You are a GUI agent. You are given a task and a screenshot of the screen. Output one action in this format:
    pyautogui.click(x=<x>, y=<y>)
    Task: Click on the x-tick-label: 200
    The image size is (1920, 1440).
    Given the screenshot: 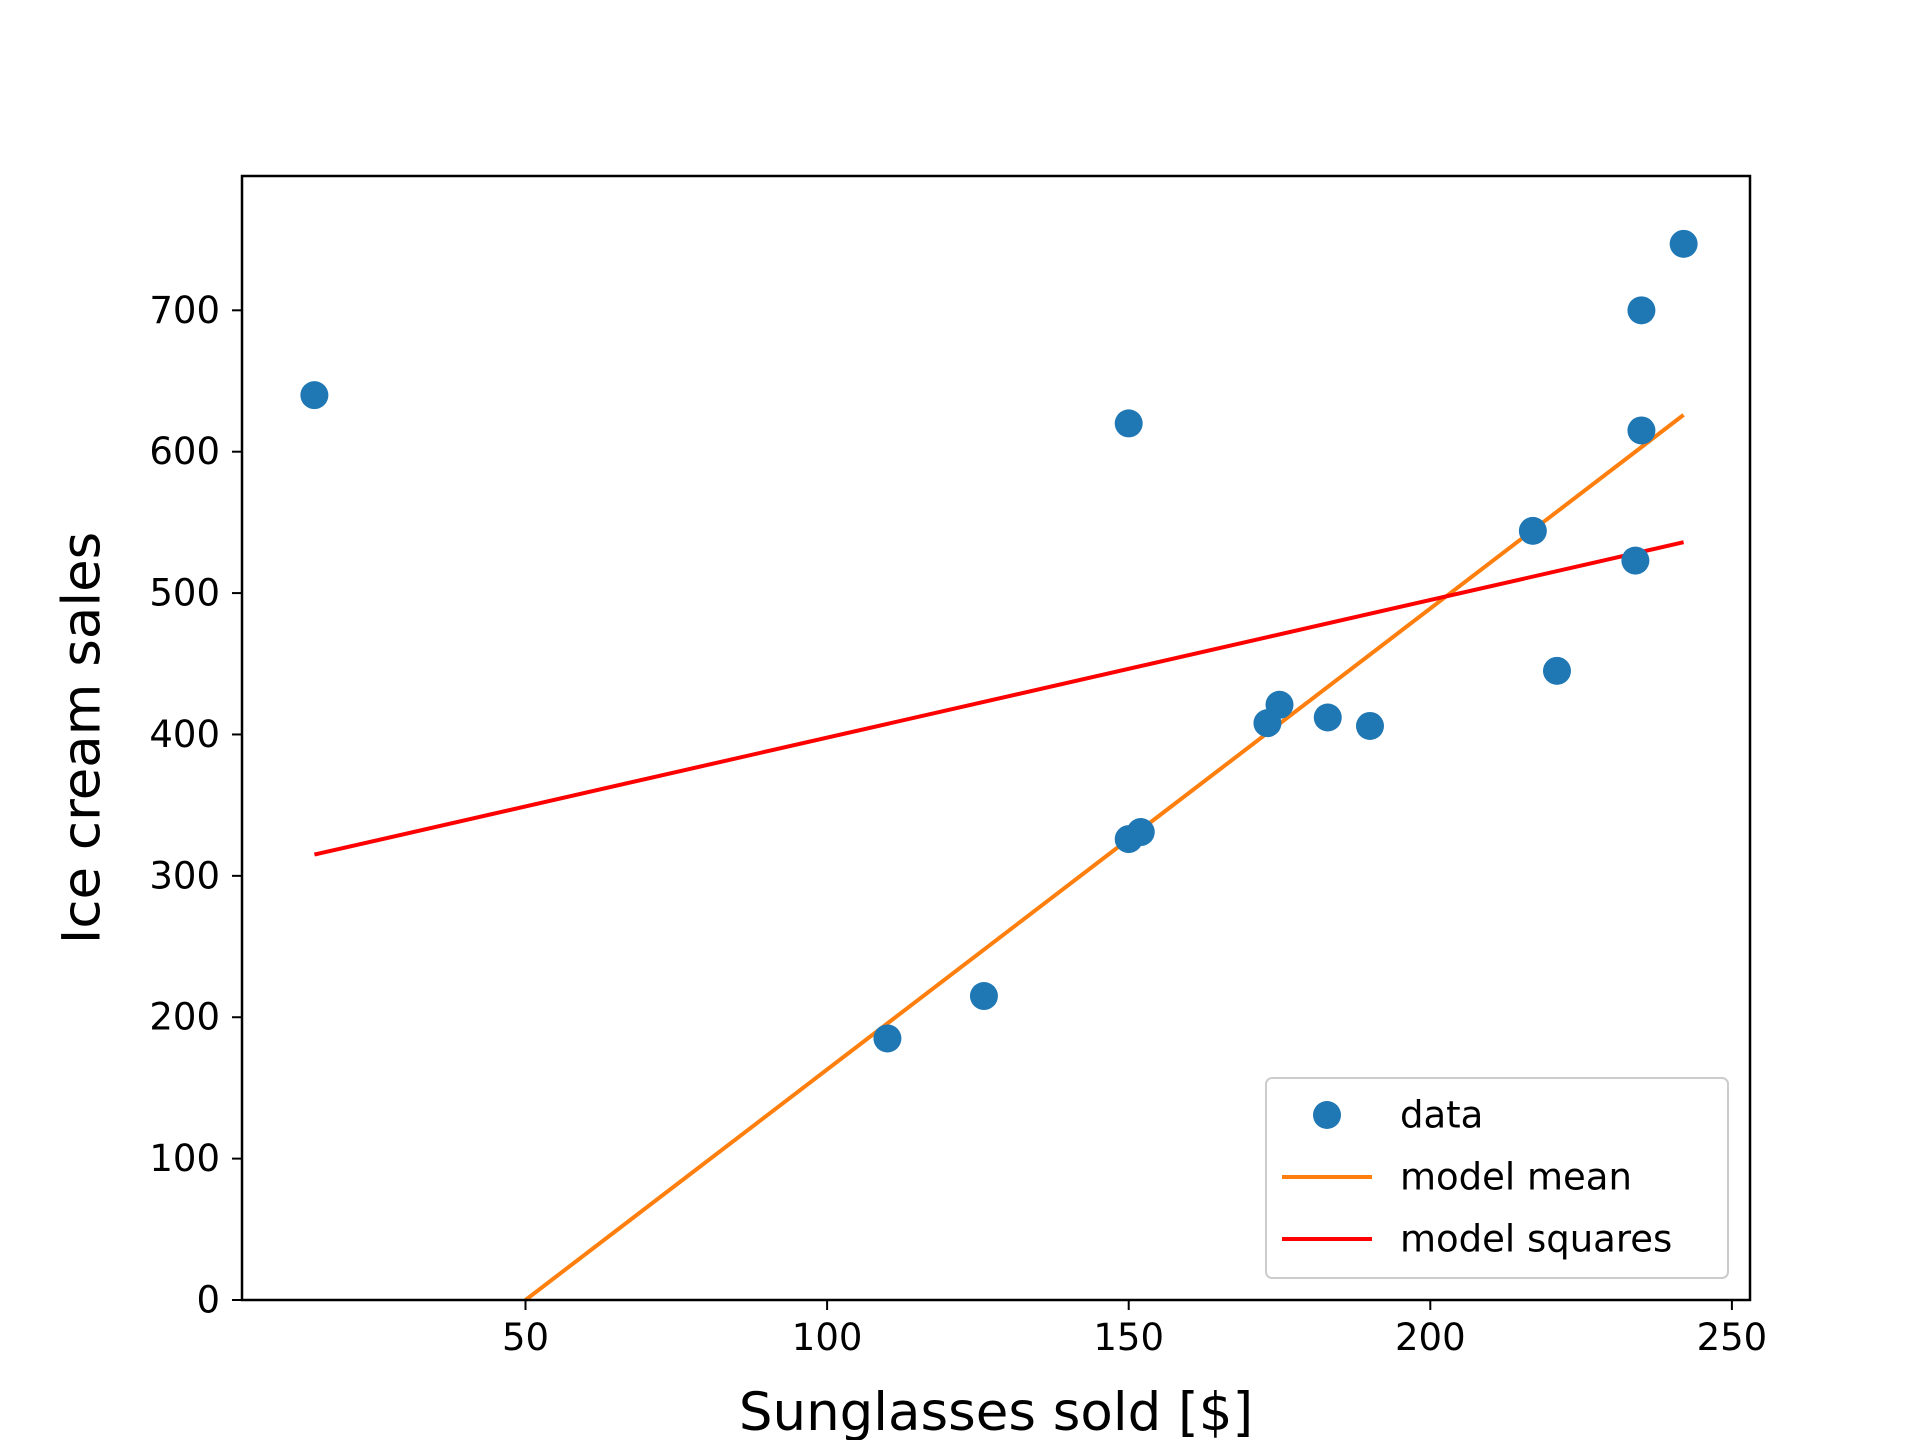 What is the action you would take?
    pyautogui.click(x=1430, y=1337)
    